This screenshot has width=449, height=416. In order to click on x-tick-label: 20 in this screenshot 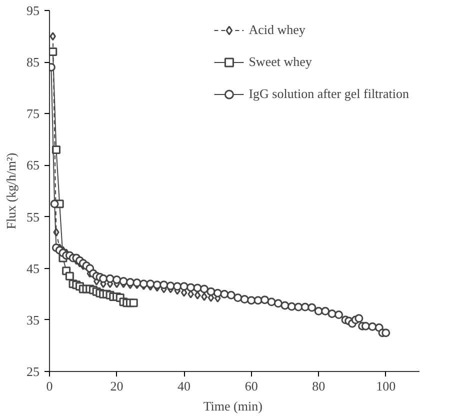, I will do `click(117, 386)`.